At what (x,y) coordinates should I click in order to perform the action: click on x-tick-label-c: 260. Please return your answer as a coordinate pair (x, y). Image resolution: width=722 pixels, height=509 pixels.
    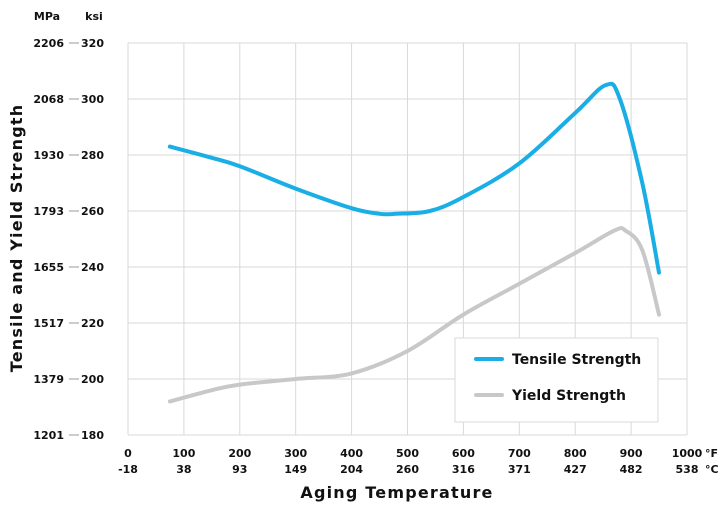
    Looking at the image, I should click on (407, 469).